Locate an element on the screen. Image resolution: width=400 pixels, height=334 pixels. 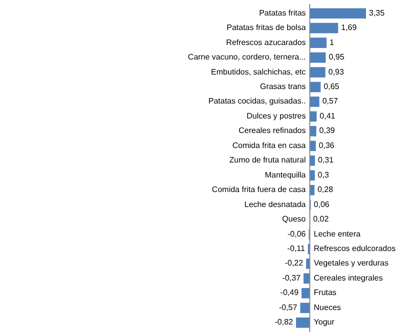
data-label: -0,49 is located at coordinates (290, 293).